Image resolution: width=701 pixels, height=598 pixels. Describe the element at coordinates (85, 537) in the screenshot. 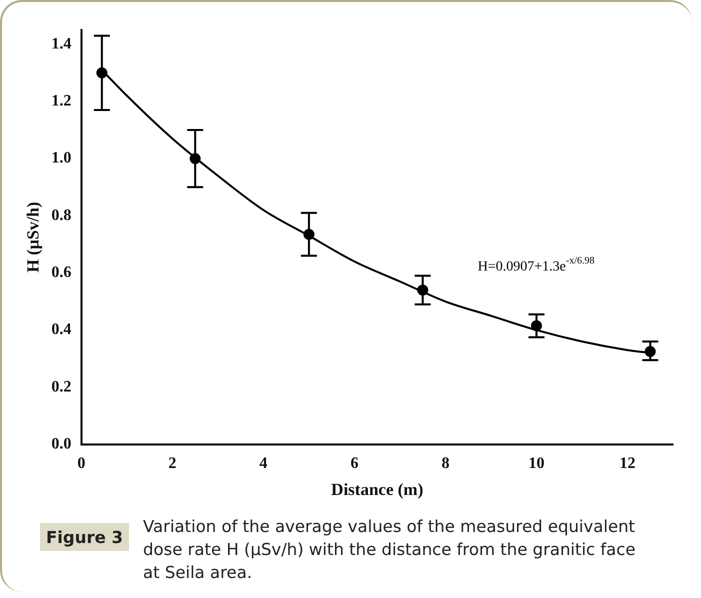

I see `caption: Figure 3` at that location.